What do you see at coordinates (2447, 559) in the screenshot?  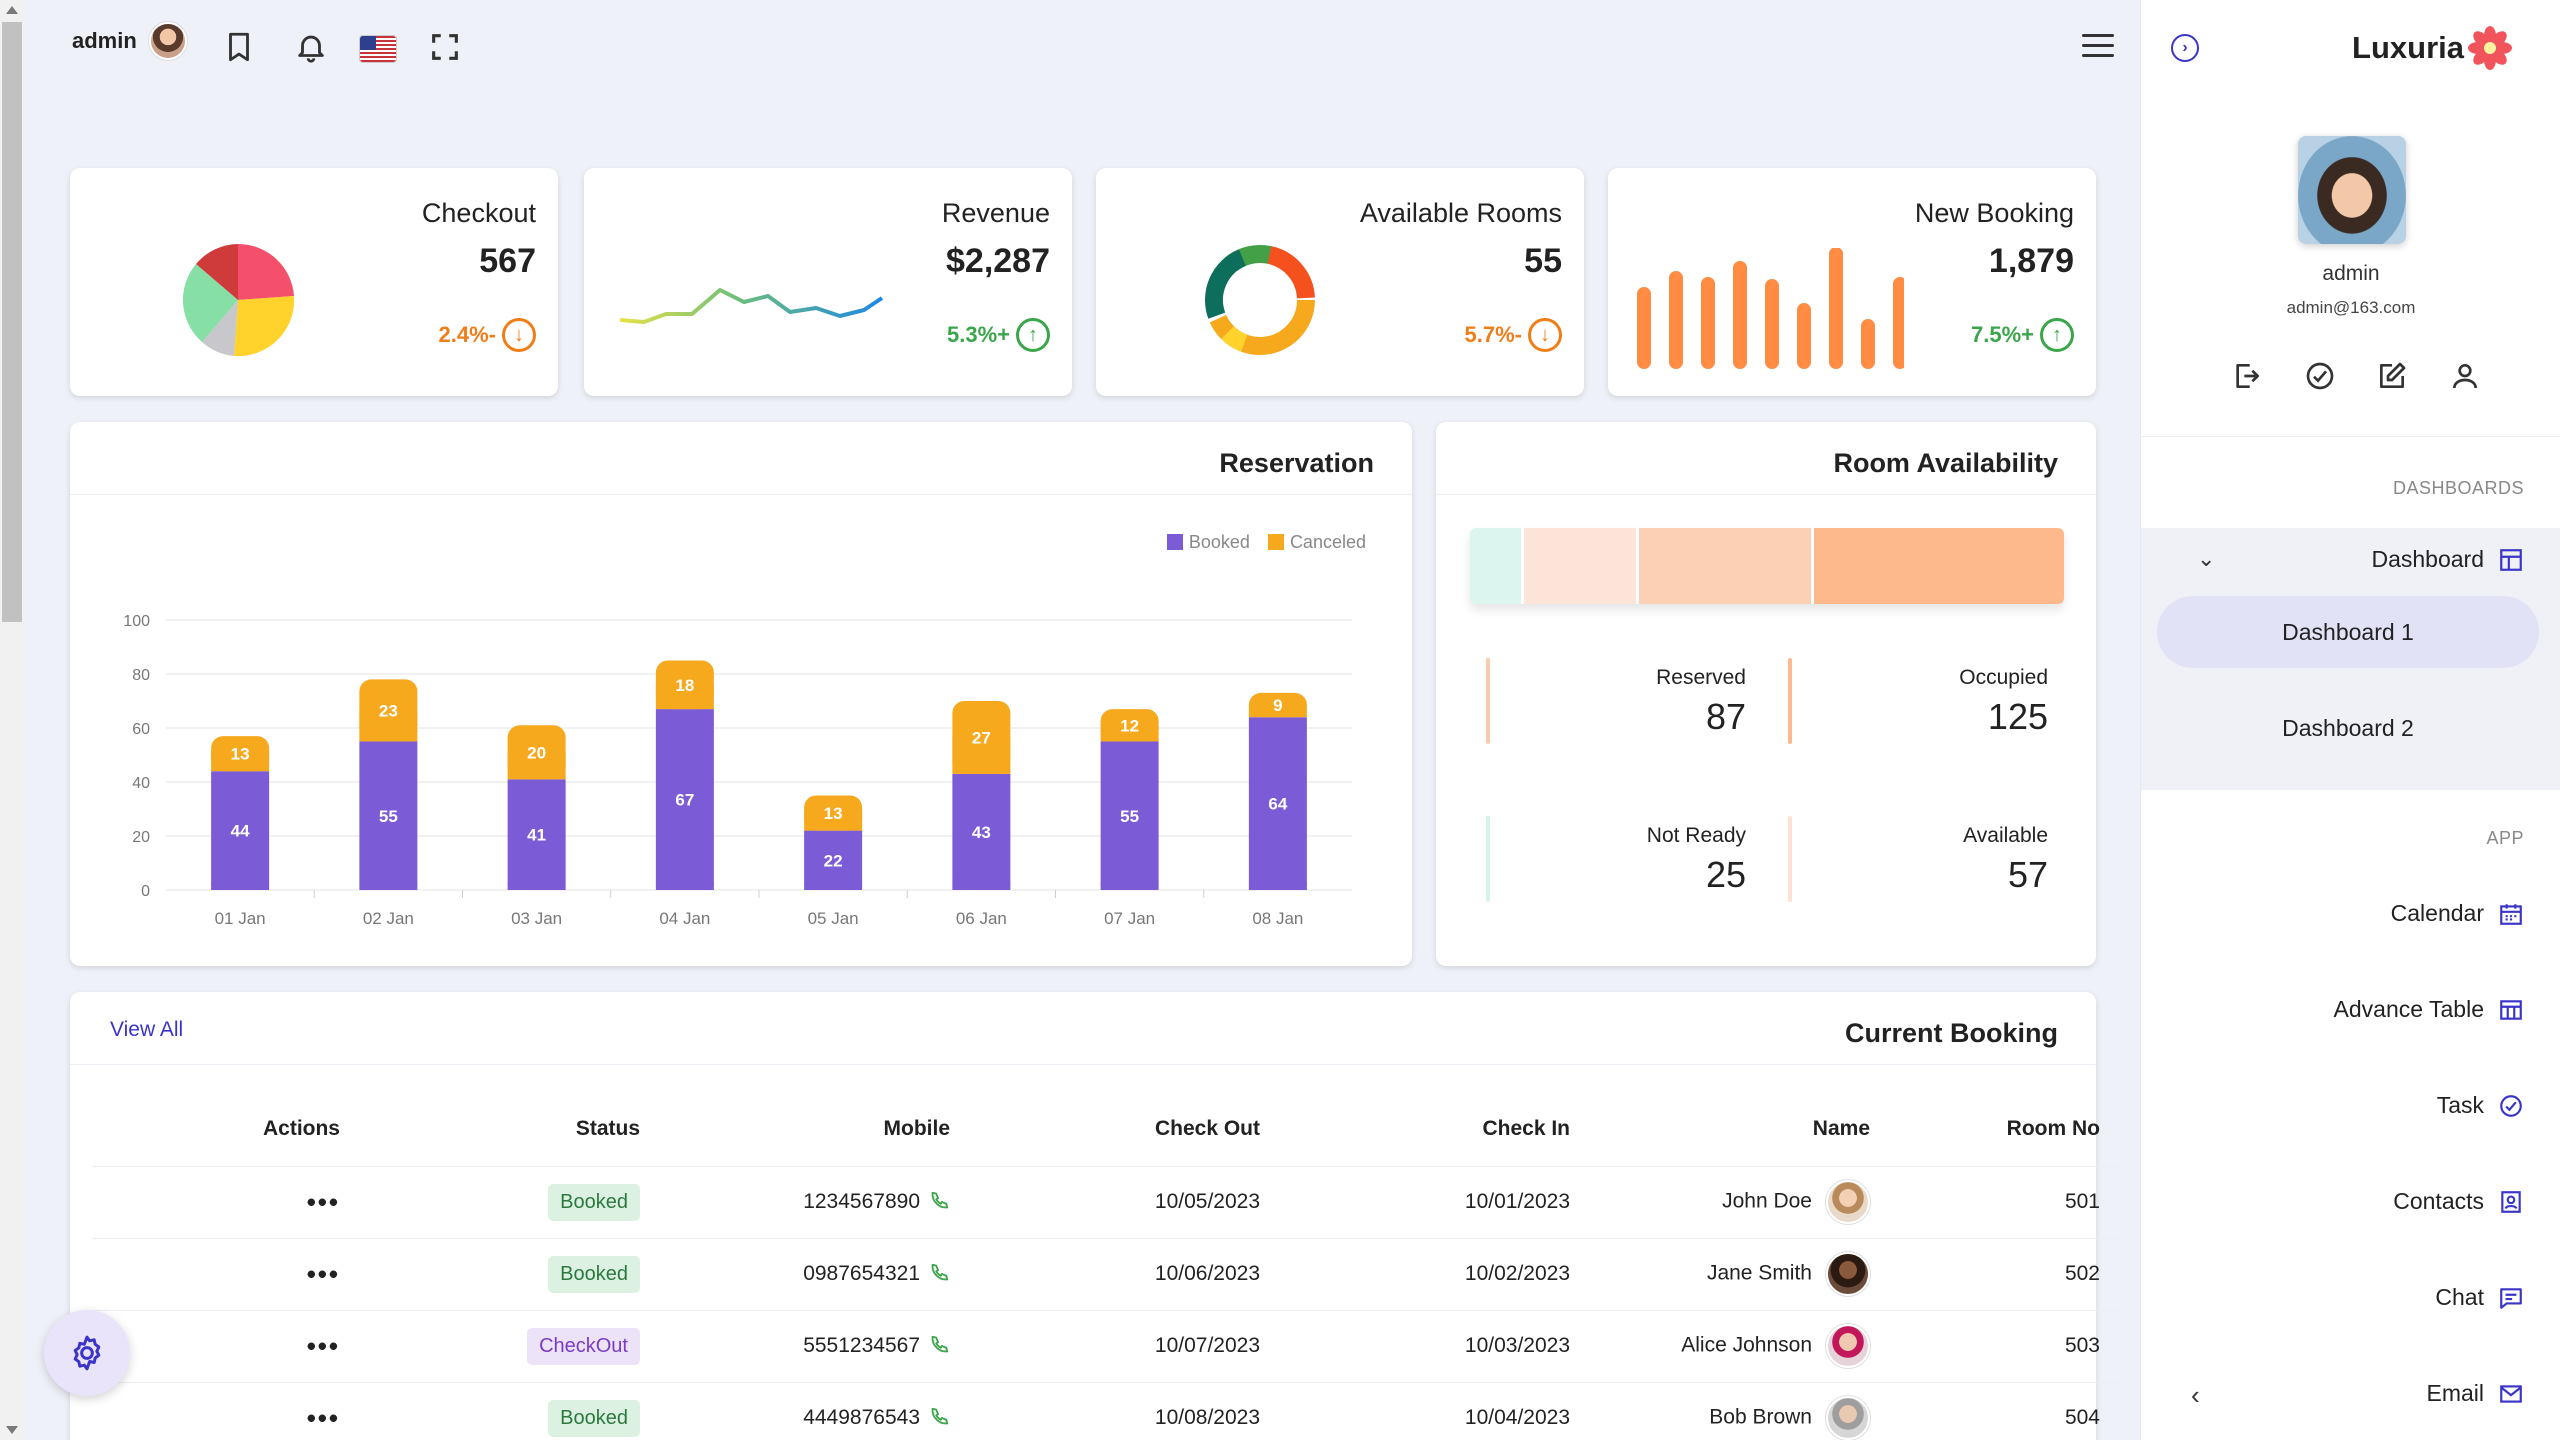 I see `sidebar-item-dashboard: Dashboard` at bounding box center [2447, 559].